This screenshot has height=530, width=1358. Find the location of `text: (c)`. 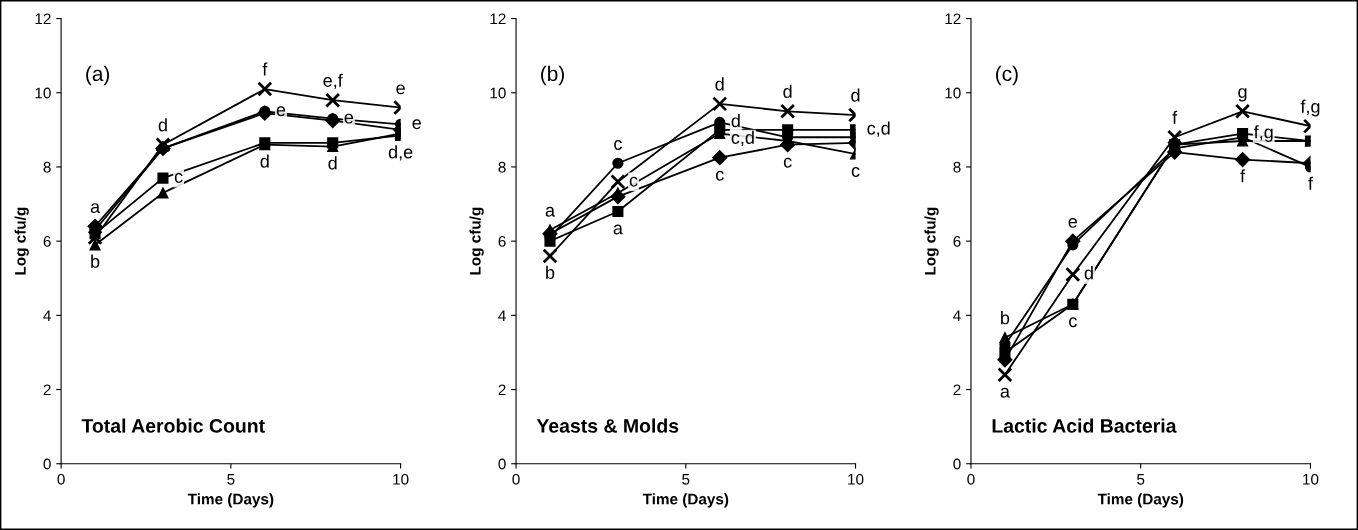

text: (c) is located at coordinates (1007, 75).